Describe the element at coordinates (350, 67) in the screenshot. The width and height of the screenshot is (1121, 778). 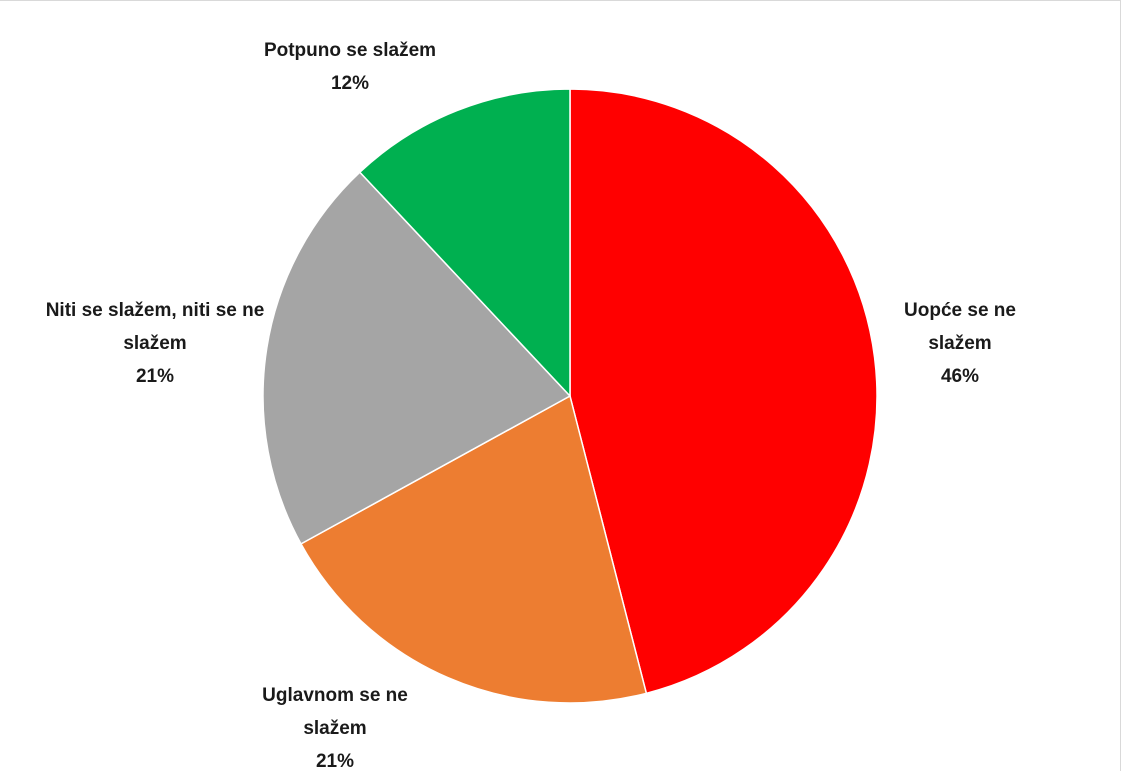
I see `slice-label: Potpuno se slažem 12%` at that location.